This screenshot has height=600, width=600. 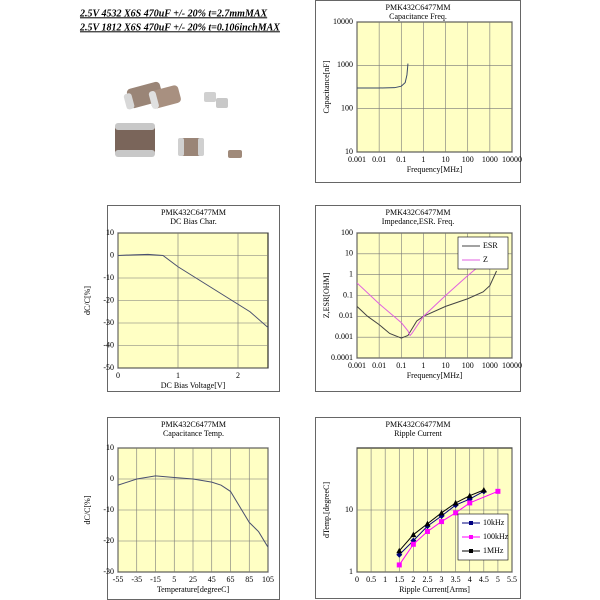 I want to click on y-tick-label: 0.0001, so click(x=342, y=357).